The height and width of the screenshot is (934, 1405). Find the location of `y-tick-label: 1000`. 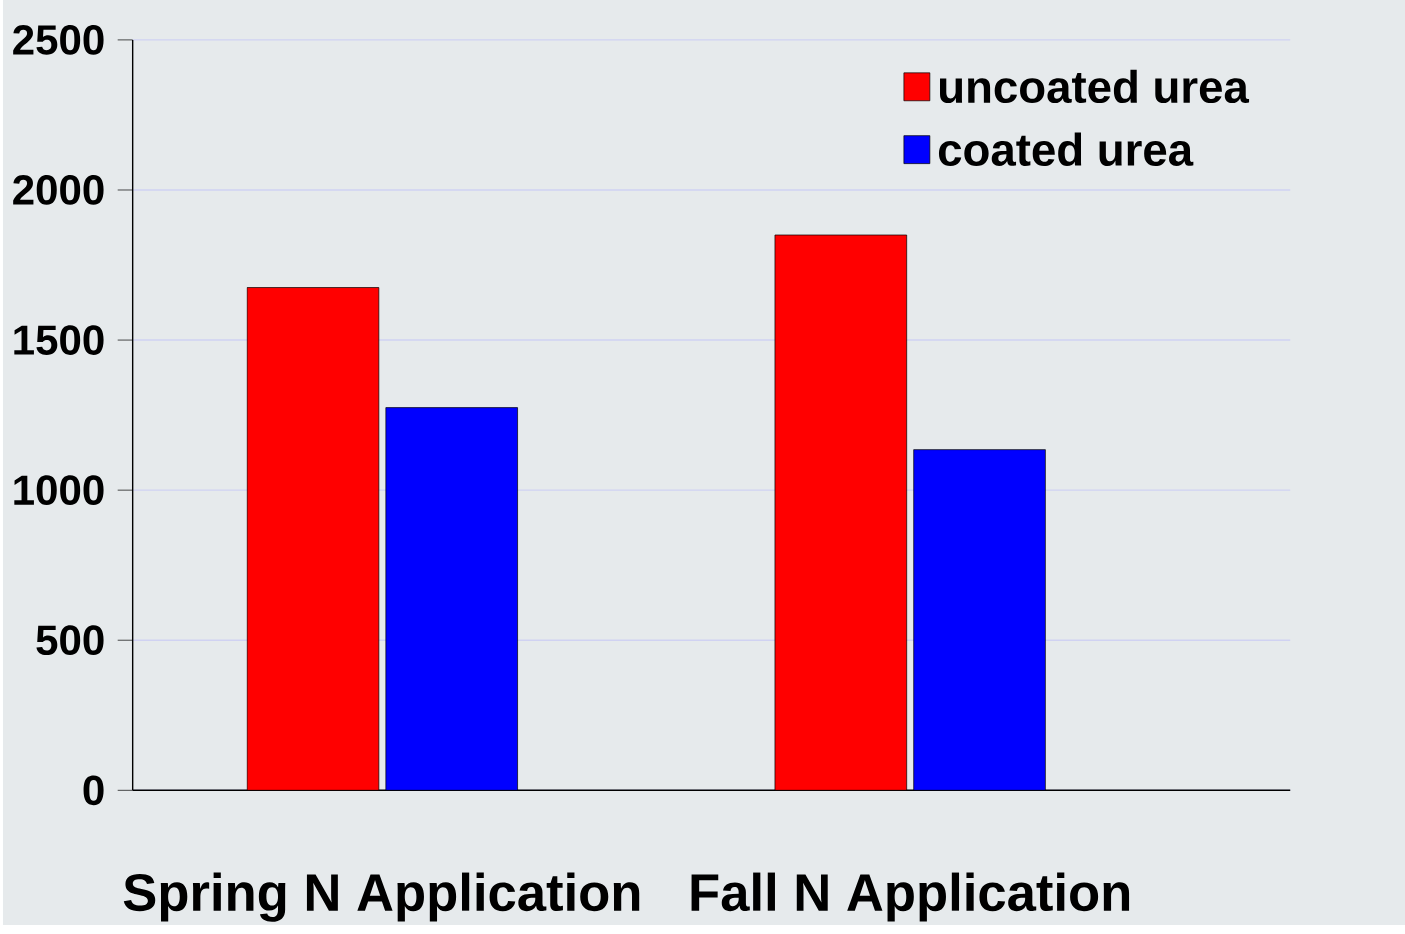

y-tick-label: 1000 is located at coordinates (59, 490).